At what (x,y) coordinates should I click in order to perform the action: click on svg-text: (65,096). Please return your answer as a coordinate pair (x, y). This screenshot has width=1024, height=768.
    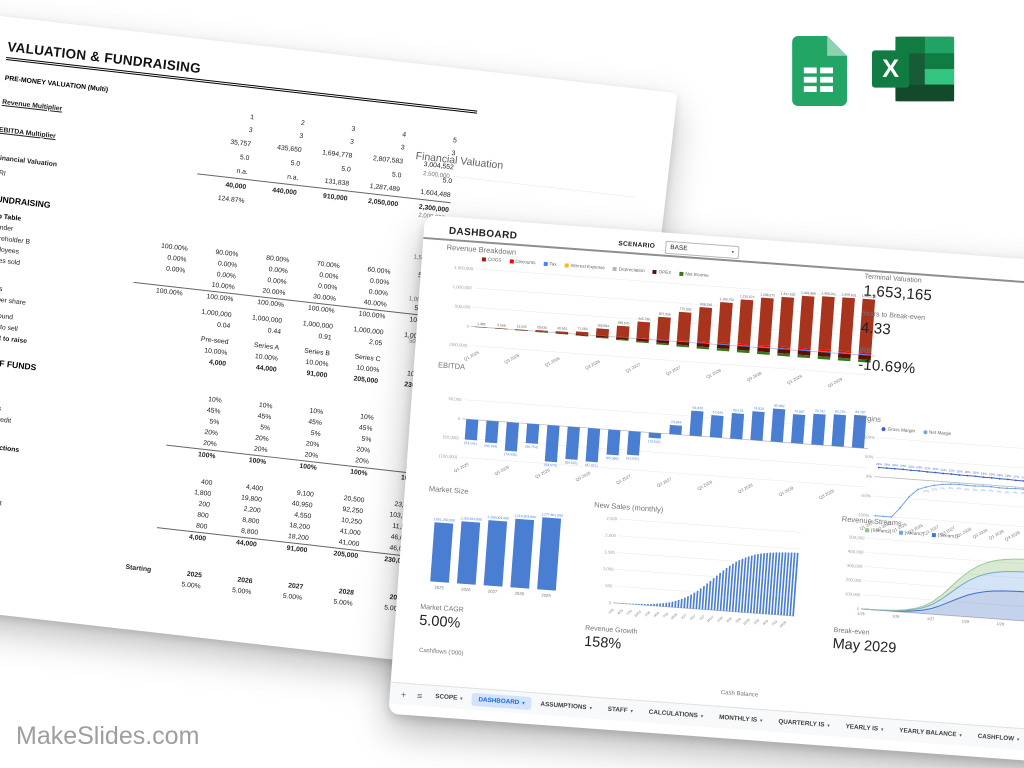
    Looking at the image, I should click on (612, 458).